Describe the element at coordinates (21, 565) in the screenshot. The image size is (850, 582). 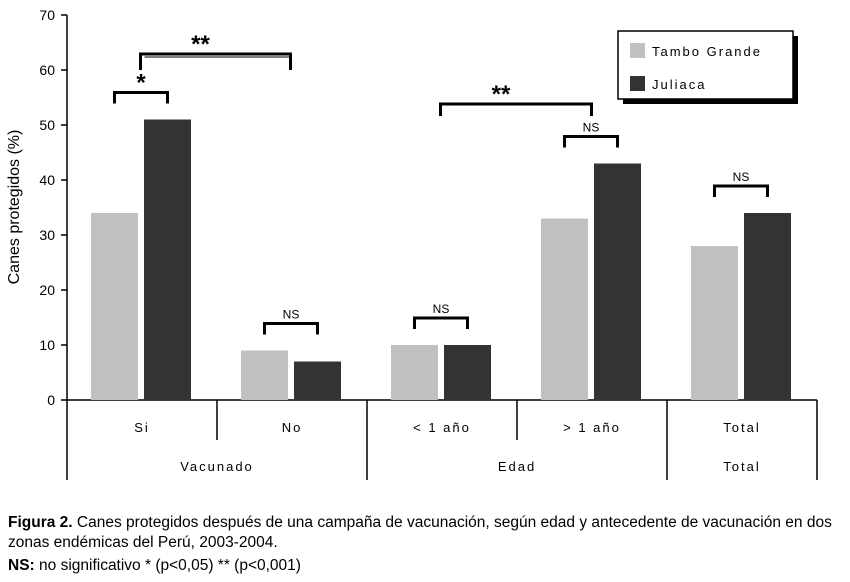
I see `ns-label: NS:` at that location.